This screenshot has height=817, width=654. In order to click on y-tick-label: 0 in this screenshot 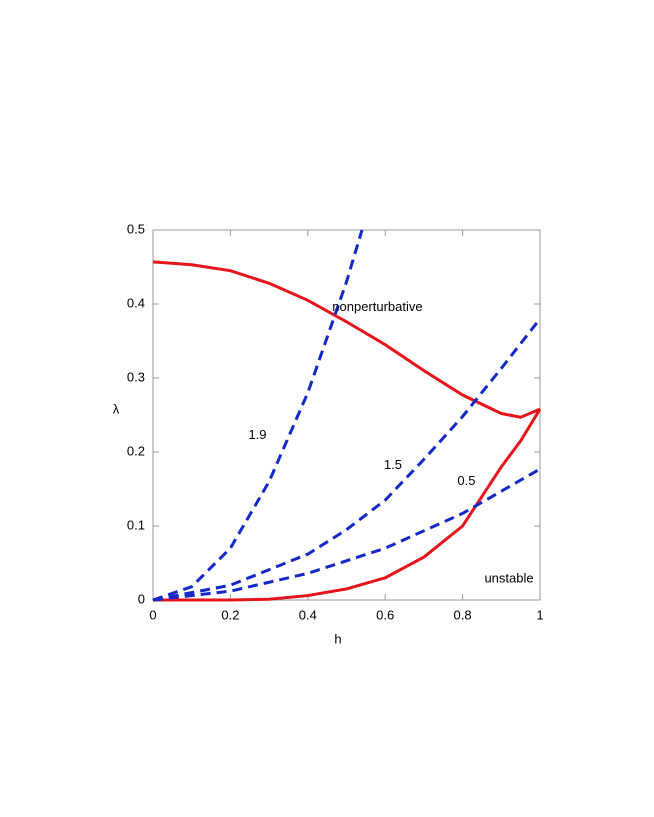, I will do `click(141, 598)`.